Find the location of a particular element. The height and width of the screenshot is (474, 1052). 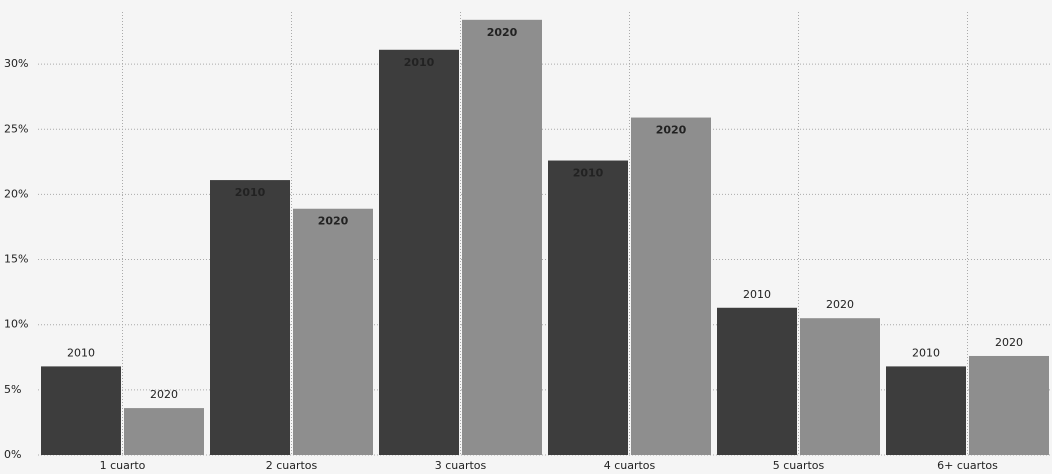

y-tick-label: 30% is located at coordinates (16, 63).